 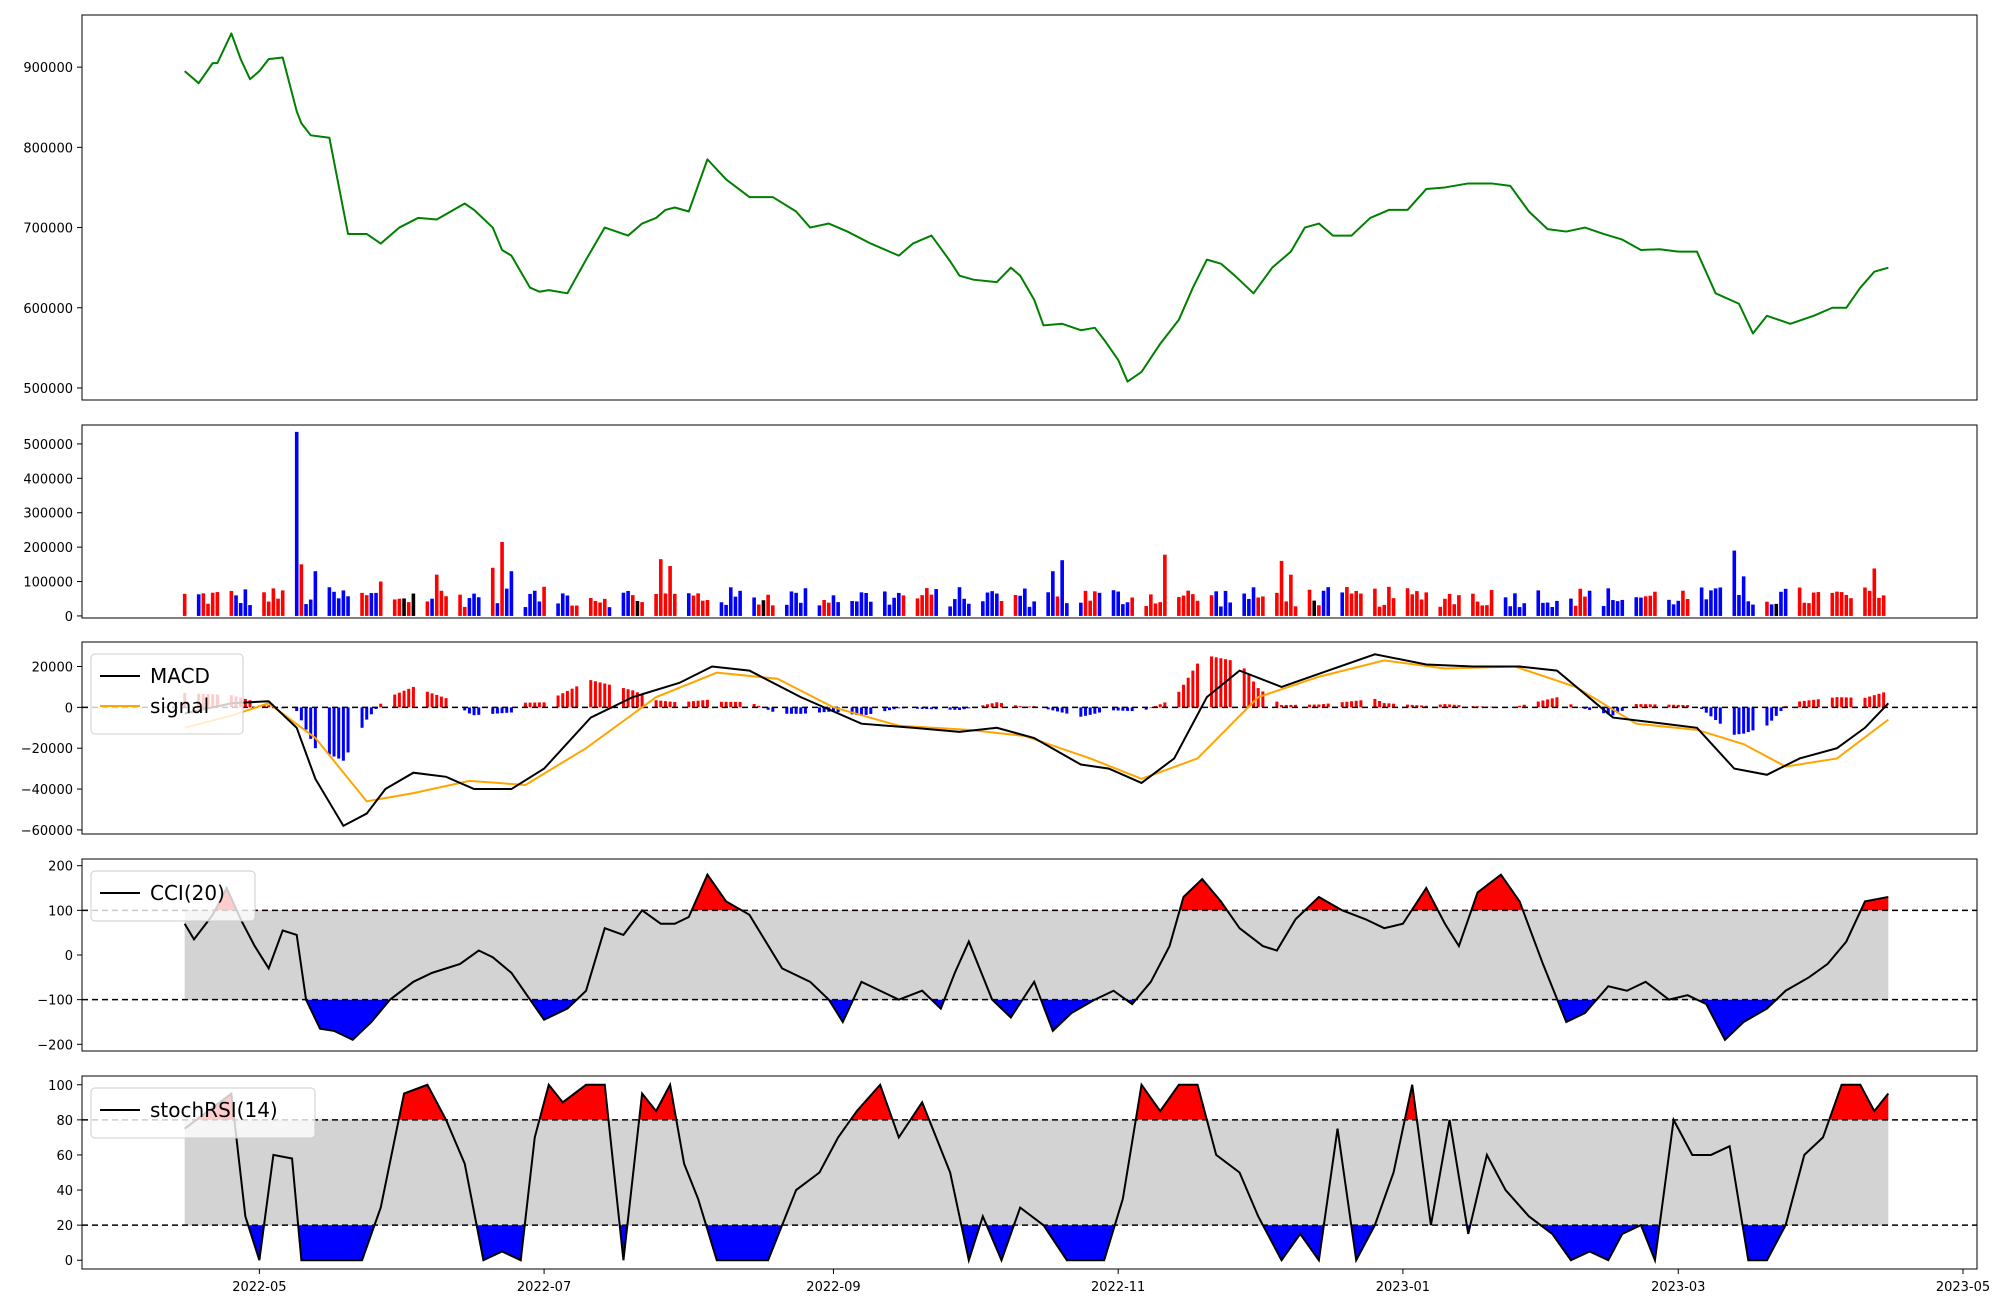 I want to click on legend-entry: MACD, so click(x=180, y=676).